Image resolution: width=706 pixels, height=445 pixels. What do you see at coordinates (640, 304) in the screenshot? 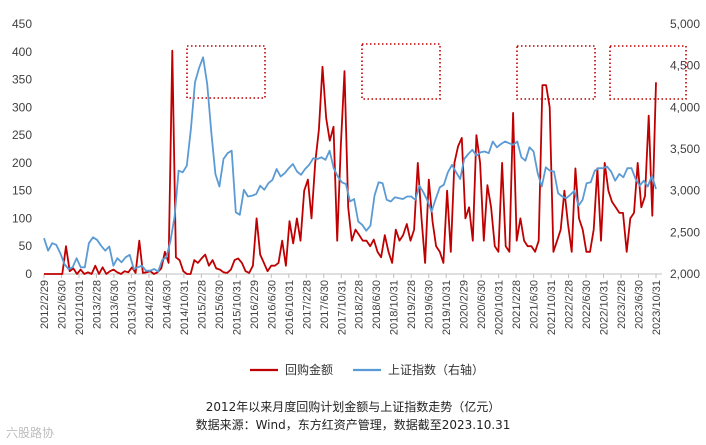
I see `x-tick-label: 2023/6/30` at bounding box center [640, 304].